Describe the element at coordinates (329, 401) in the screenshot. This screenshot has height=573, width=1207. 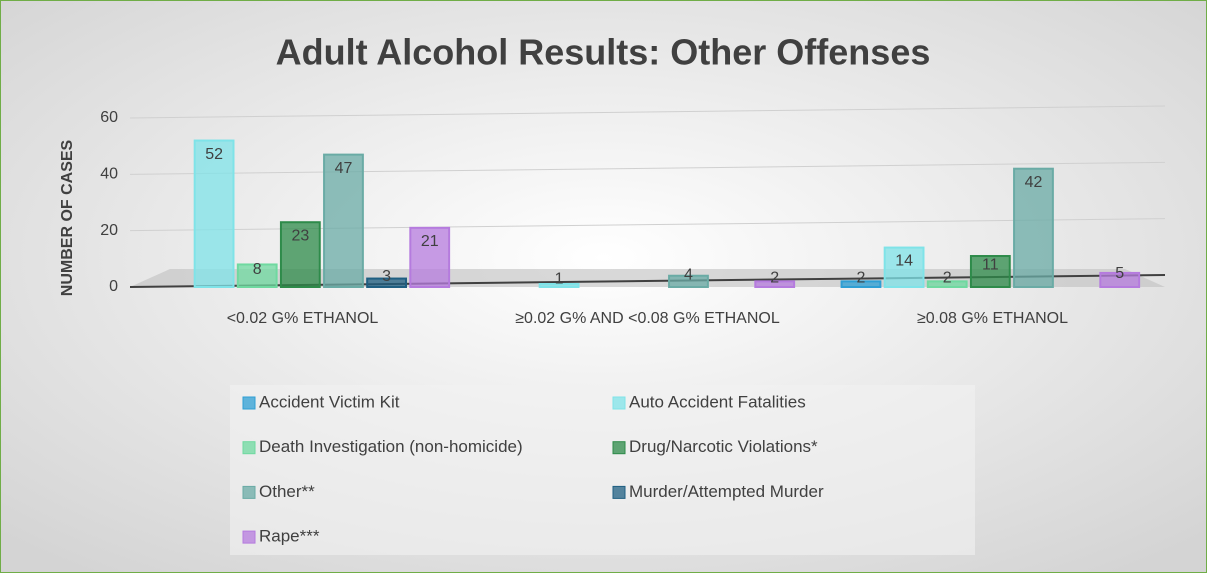
I see `legend-label: Accident Victim Kit` at that location.